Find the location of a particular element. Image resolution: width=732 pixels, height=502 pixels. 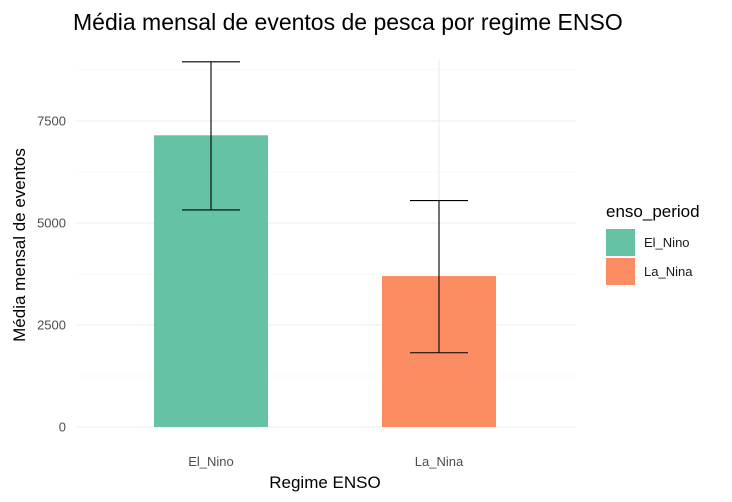

legend-item-el-nino: El_Nino is located at coordinates (648, 242).